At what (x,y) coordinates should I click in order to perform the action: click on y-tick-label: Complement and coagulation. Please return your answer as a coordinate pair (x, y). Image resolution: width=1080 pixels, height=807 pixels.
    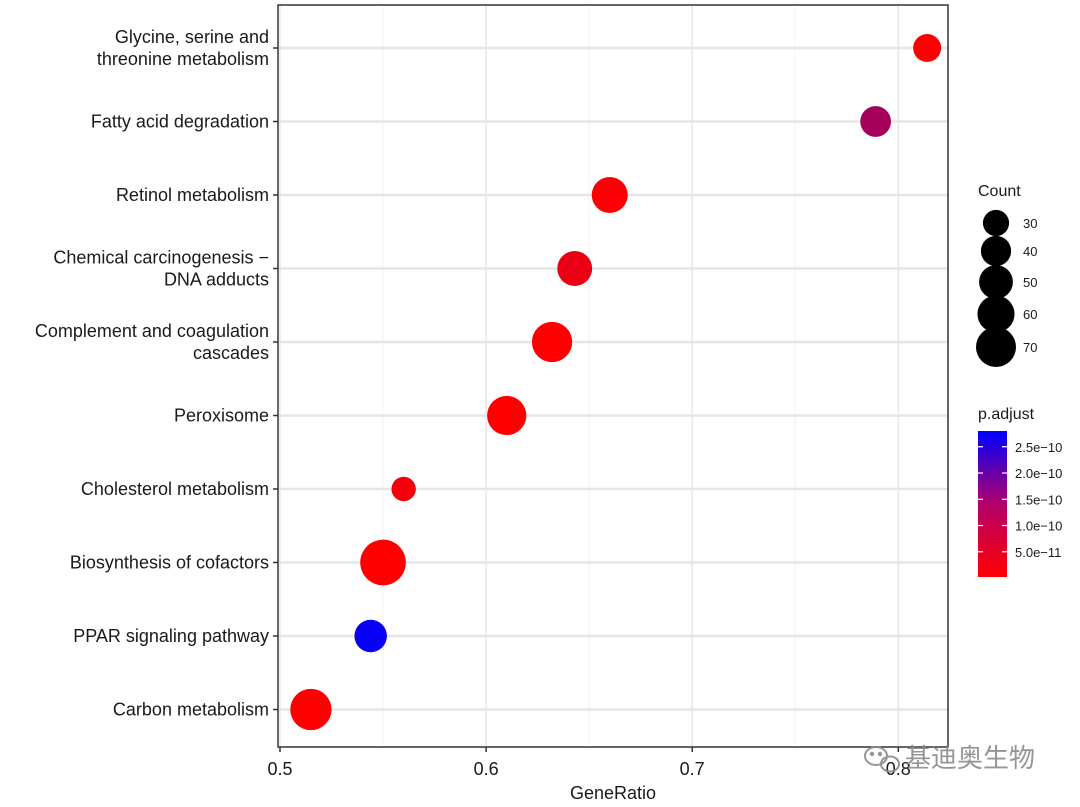
    Looking at the image, I should click on (152, 331).